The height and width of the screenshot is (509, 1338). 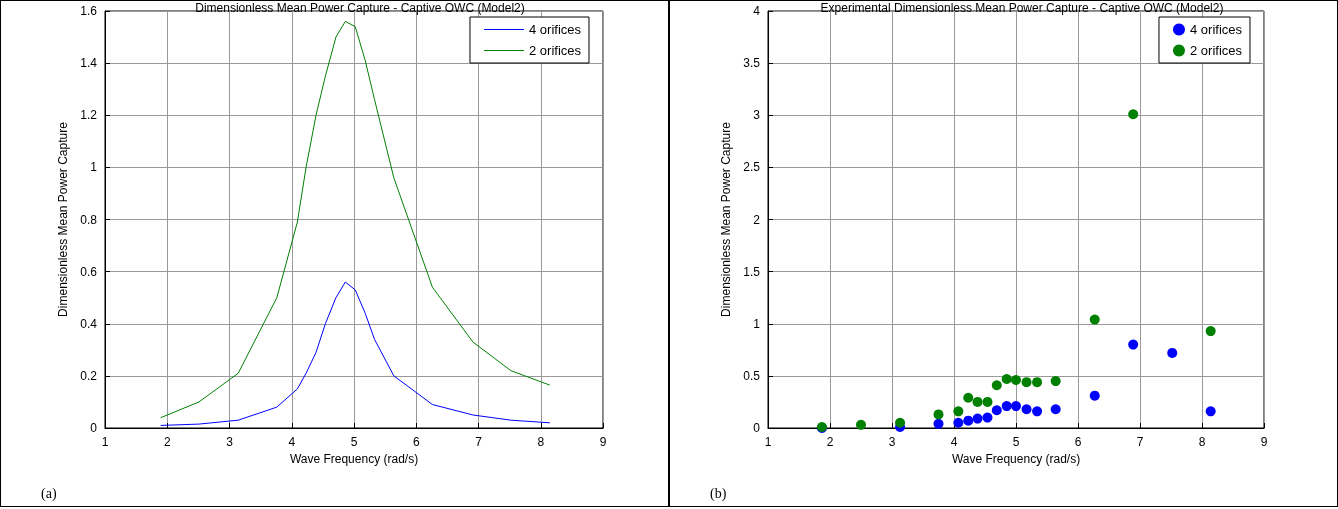 What do you see at coordinates (752, 271) in the screenshot?
I see `y-tick-label: 1.5` at bounding box center [752, 271].